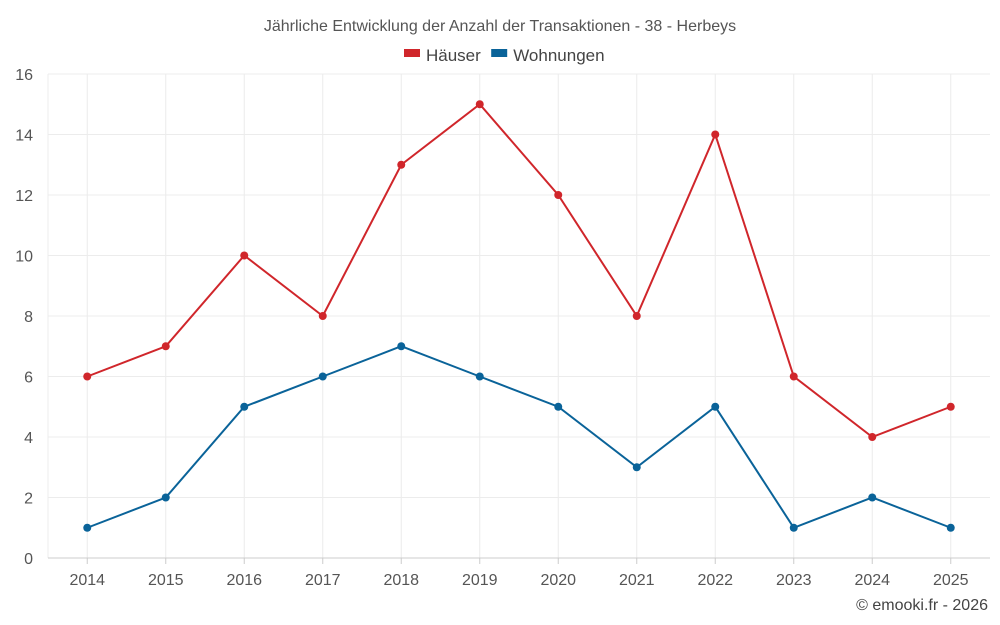 The image size is (1000, 625). Describe the element at coordinates (244, 580) in the screenshot. I see `x-tick-label: 2016` at that location.